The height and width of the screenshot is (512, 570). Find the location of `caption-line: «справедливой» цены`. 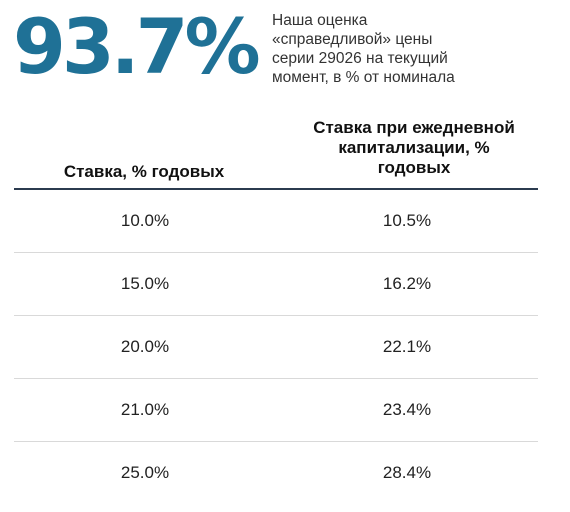

caption-line: «справедливой» цены is located at coordinates (352, 39).